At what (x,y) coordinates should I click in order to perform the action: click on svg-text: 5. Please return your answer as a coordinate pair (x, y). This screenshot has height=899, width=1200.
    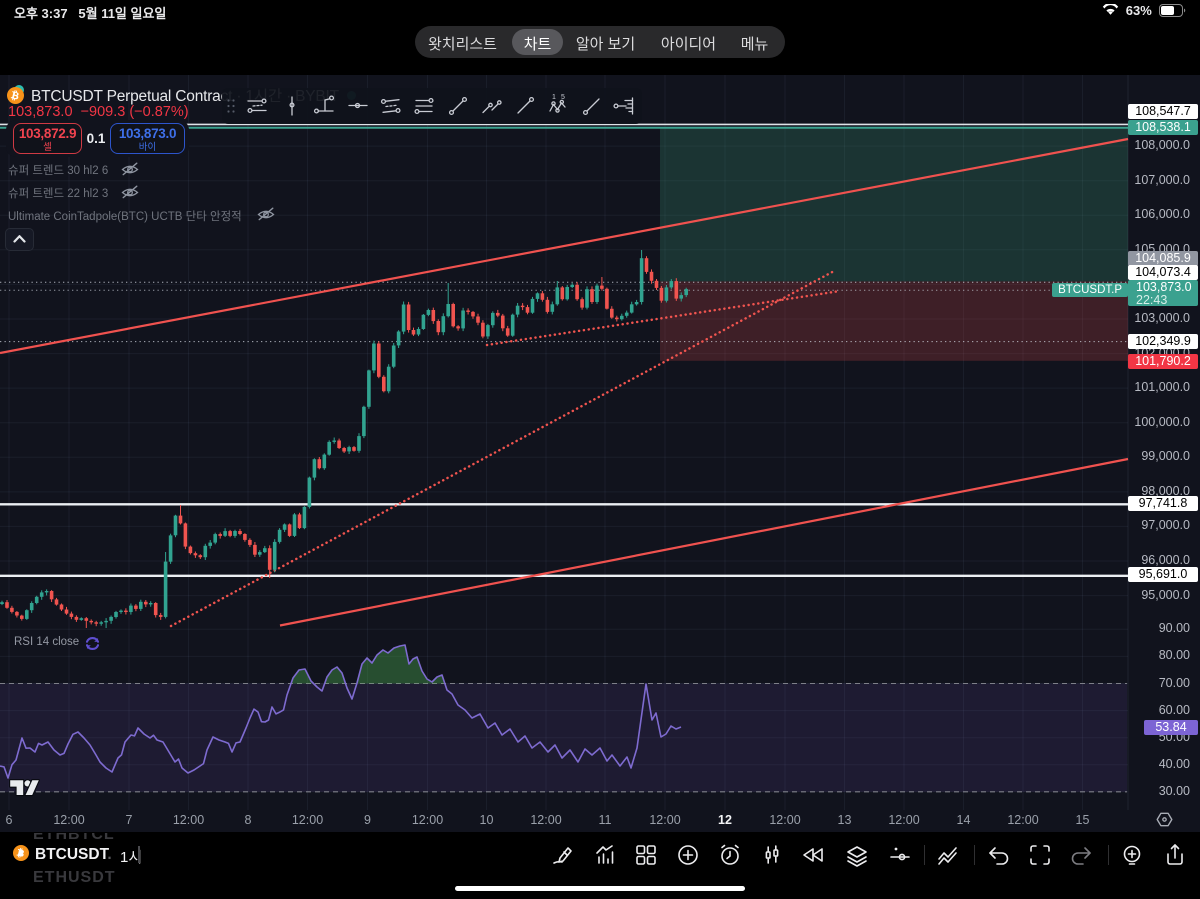
    Looking at the image, I should click on (563, 97).